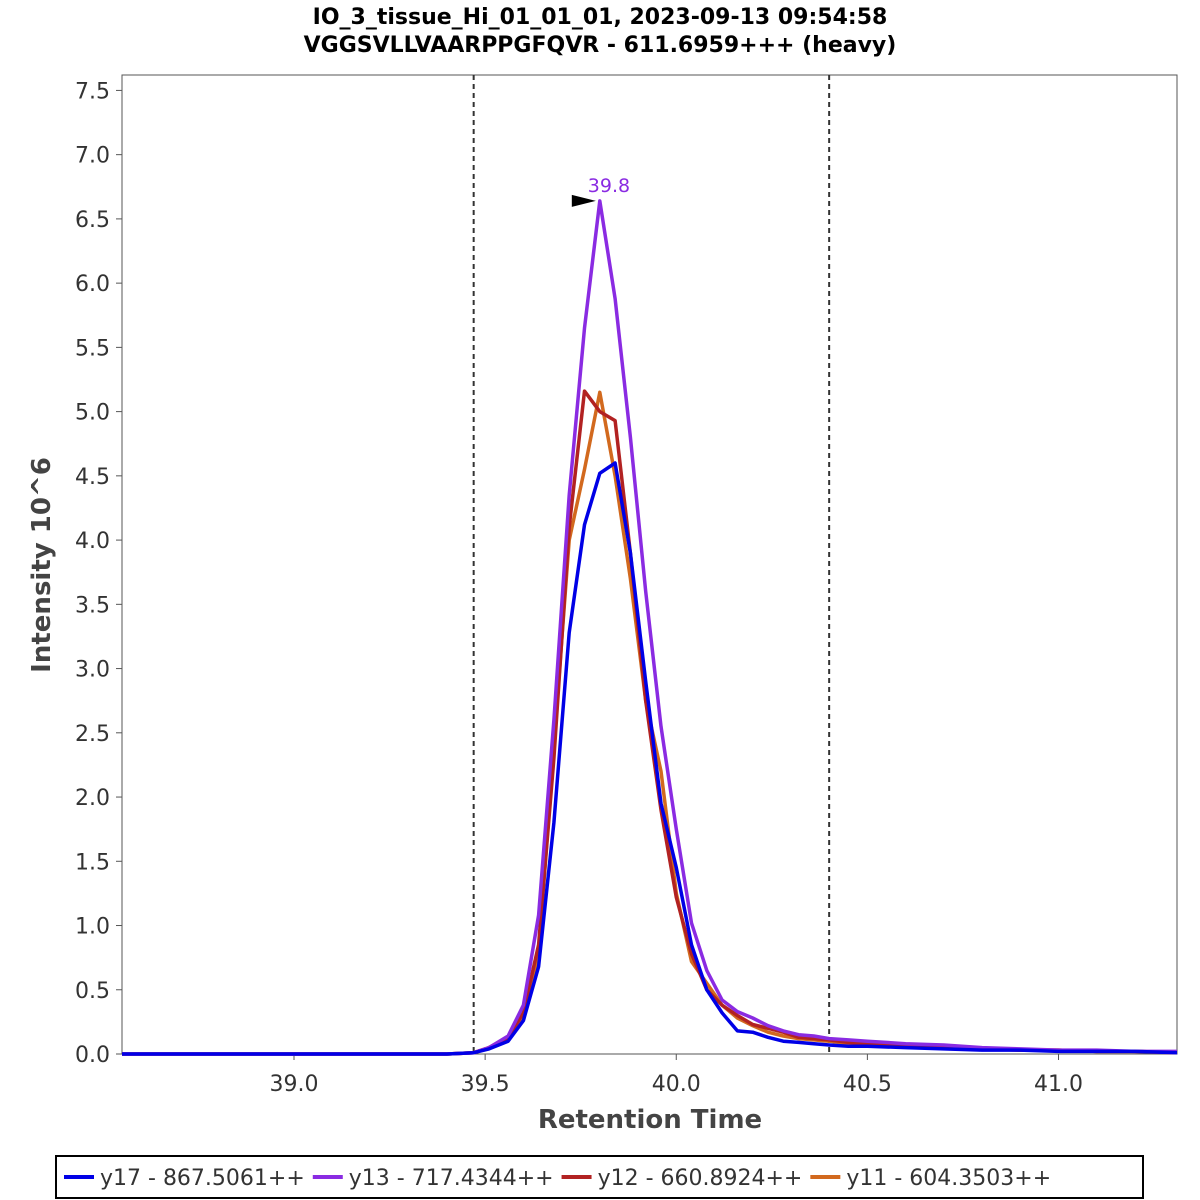 The width and height of the screenshot is (1200, 1200). Describe the element at coordinates (294, 1084) in the screenshot. I see `x-tick-label: 39.0` at that location.